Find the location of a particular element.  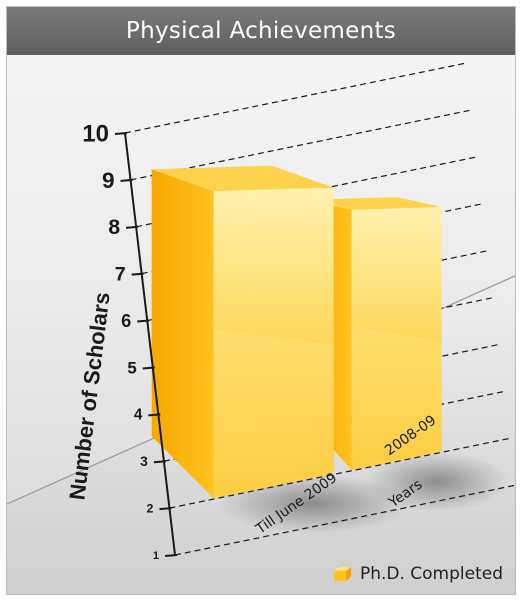

legend: Ph.D. Completed is located at coordinates (417, 574).